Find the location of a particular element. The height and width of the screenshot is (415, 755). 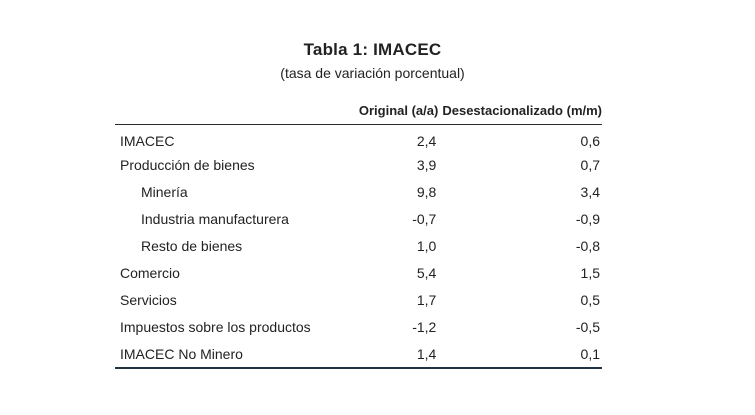

row-desestacionalizado-value: -0,8 is located at coordinates (587, 246).